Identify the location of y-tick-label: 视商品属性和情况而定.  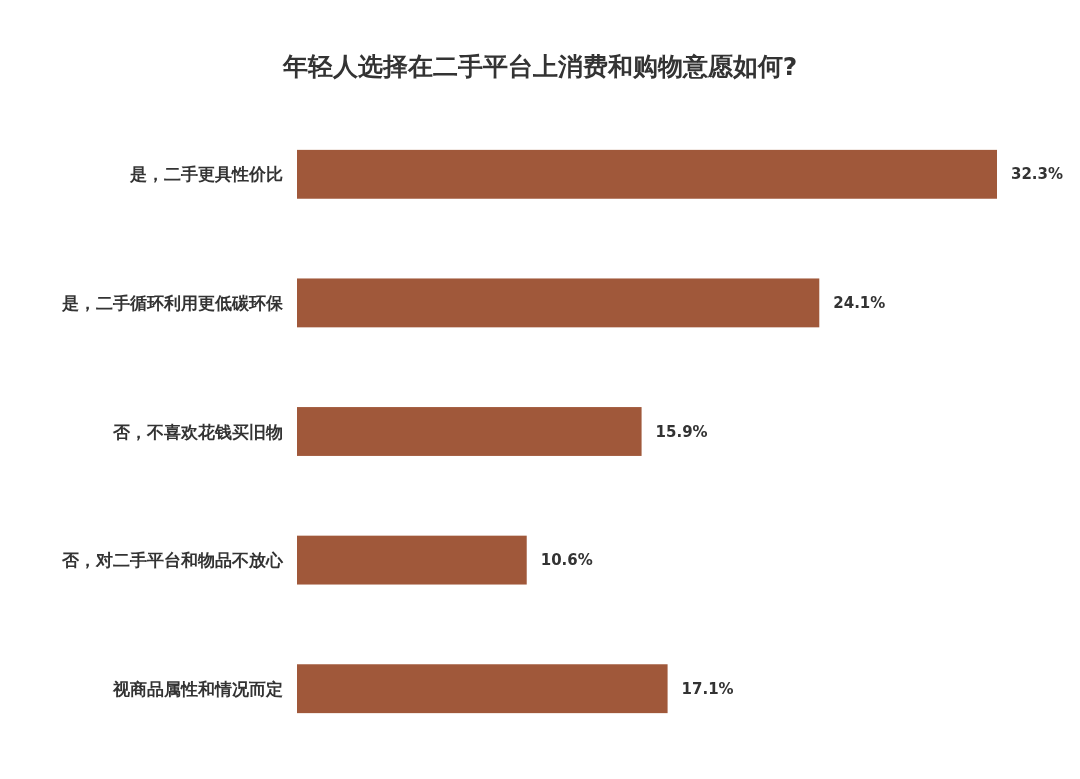
(197, 688).